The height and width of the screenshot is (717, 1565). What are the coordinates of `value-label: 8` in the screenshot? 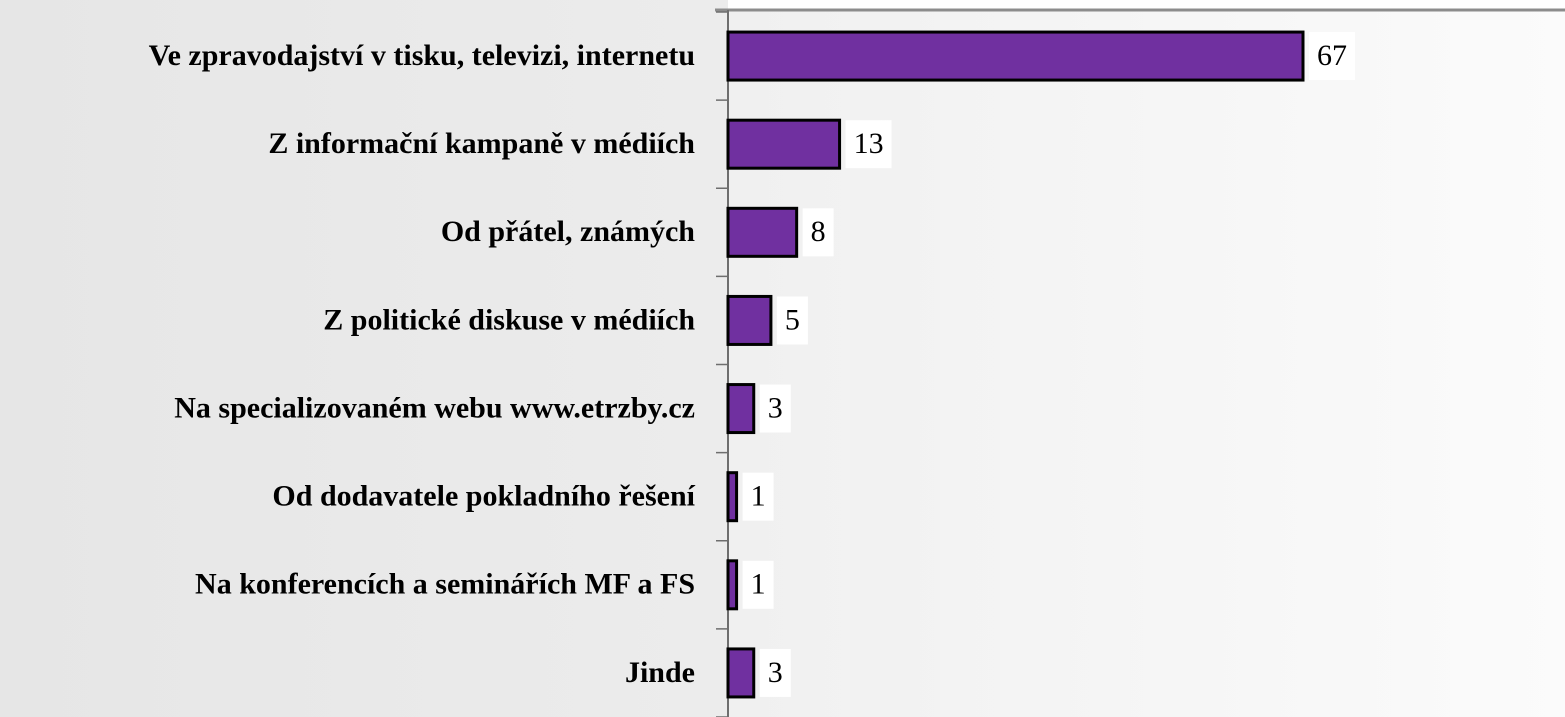 It's located at (818, 231).